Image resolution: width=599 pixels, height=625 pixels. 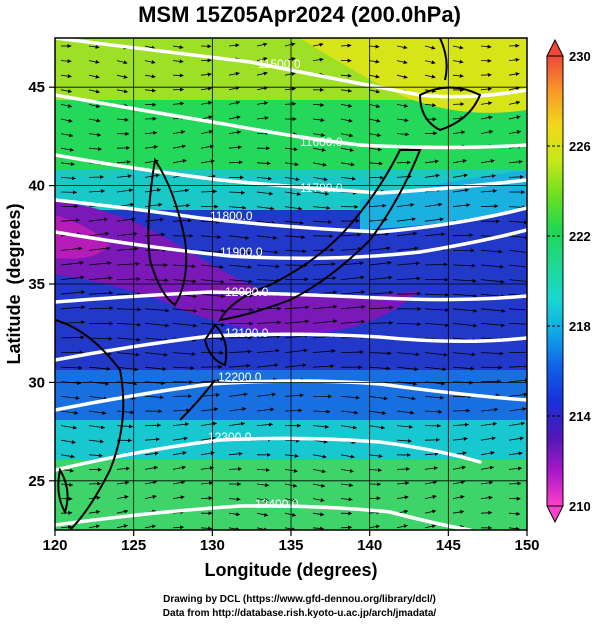 I want to click on contour-label: 11500.0, so click(x=279, y=64).